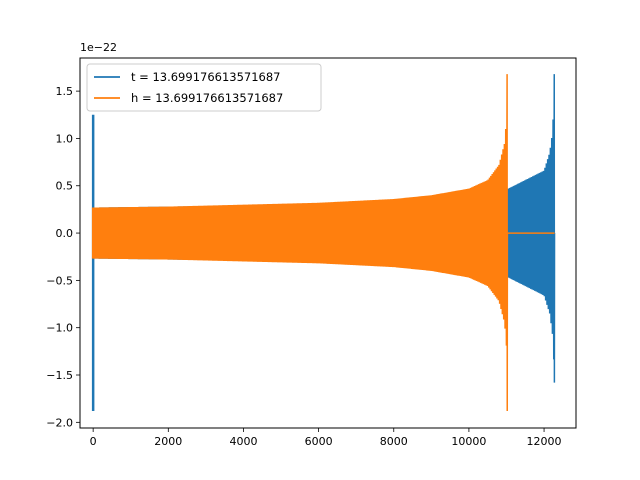 This screenshot has height=480, width=640. What do you see at coordinates (65, 186) in the screenshot?
I see `y-tick-label: 0.5` at bounding box center [65, 186].